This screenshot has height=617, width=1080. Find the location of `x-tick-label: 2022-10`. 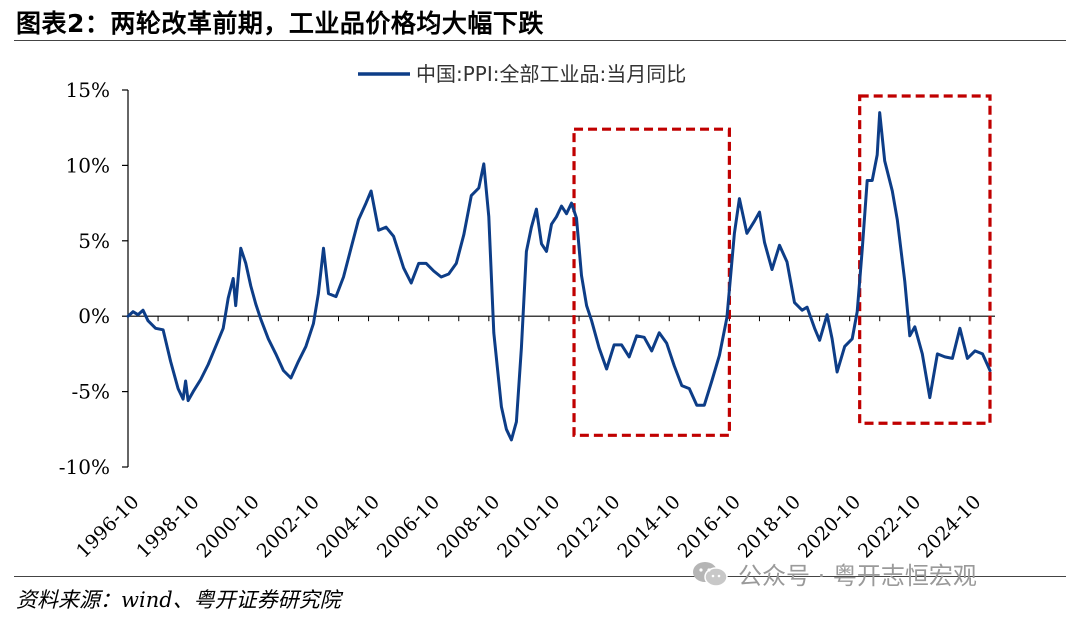

x-tick-label: 2022-10 is located at coordinates (889, 526).